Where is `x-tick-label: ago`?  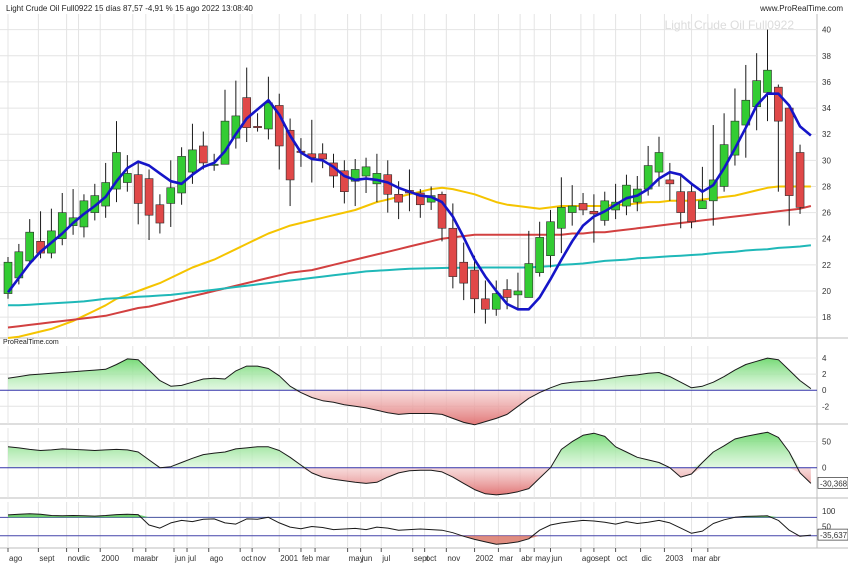
x-tick-label: ago is located at coordinates (16, 558).